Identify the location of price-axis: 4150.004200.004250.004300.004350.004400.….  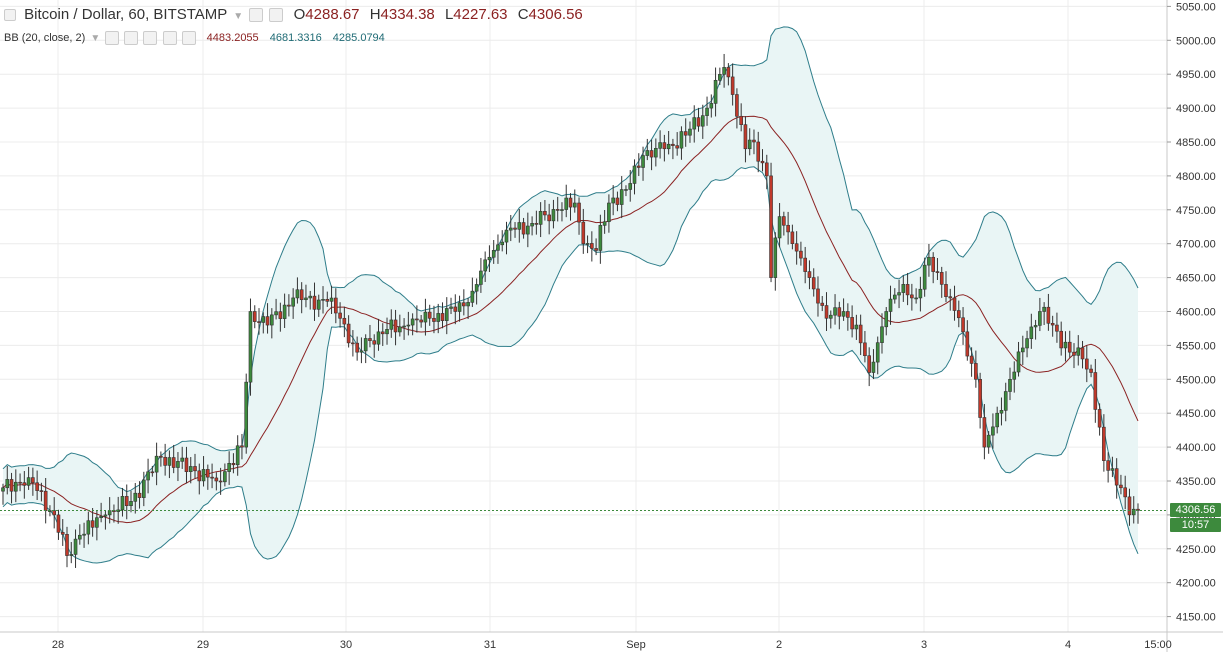
(1191, 312).